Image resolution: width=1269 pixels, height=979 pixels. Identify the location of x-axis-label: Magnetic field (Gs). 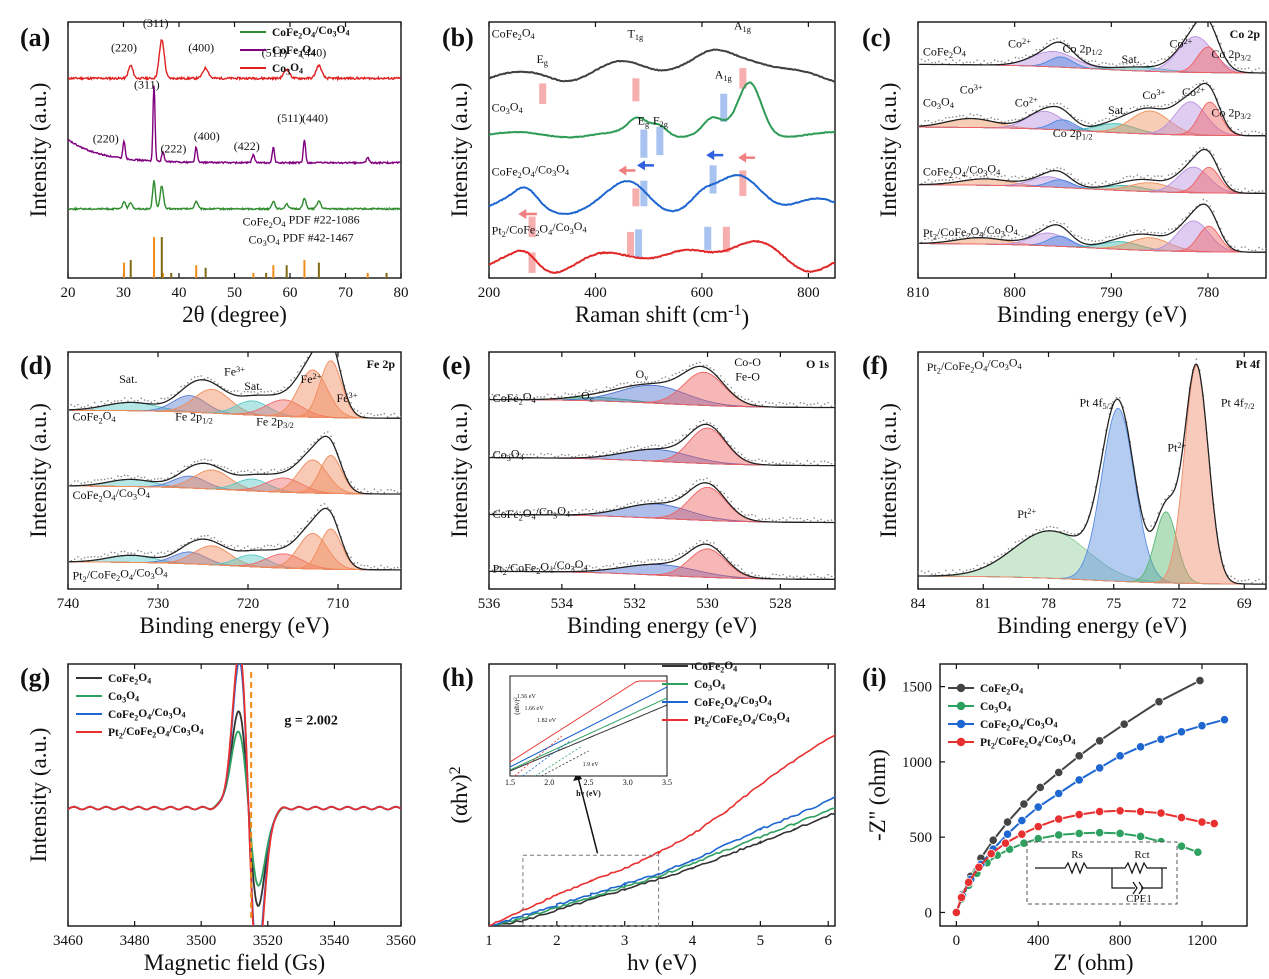
(234, 962).